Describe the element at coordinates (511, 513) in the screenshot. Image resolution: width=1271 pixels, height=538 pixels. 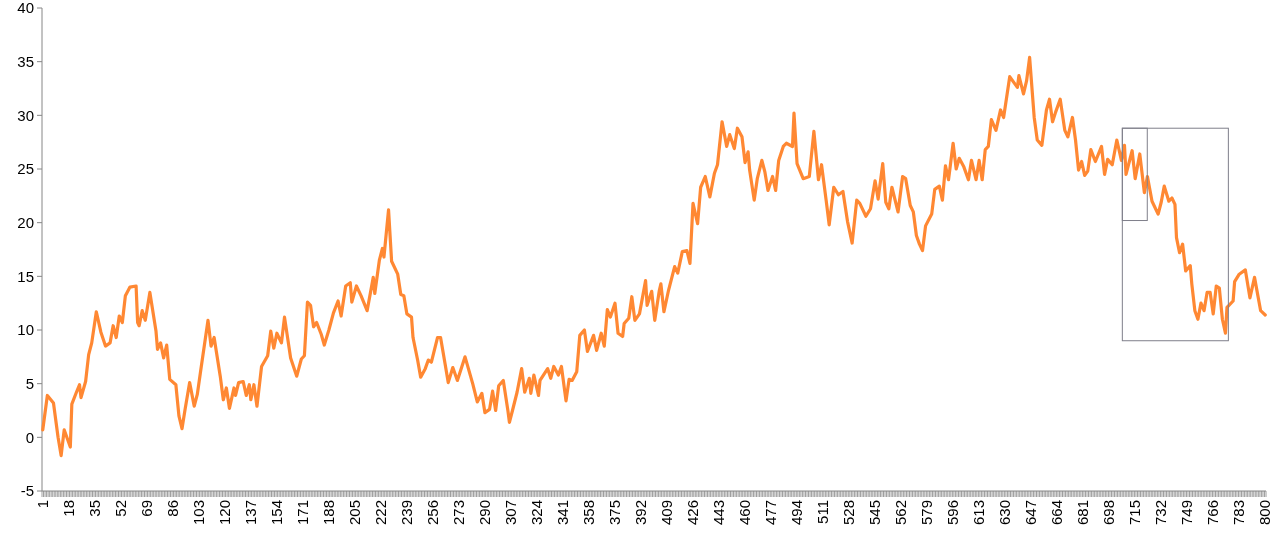
I see `x-tick-label: 307` at that location.